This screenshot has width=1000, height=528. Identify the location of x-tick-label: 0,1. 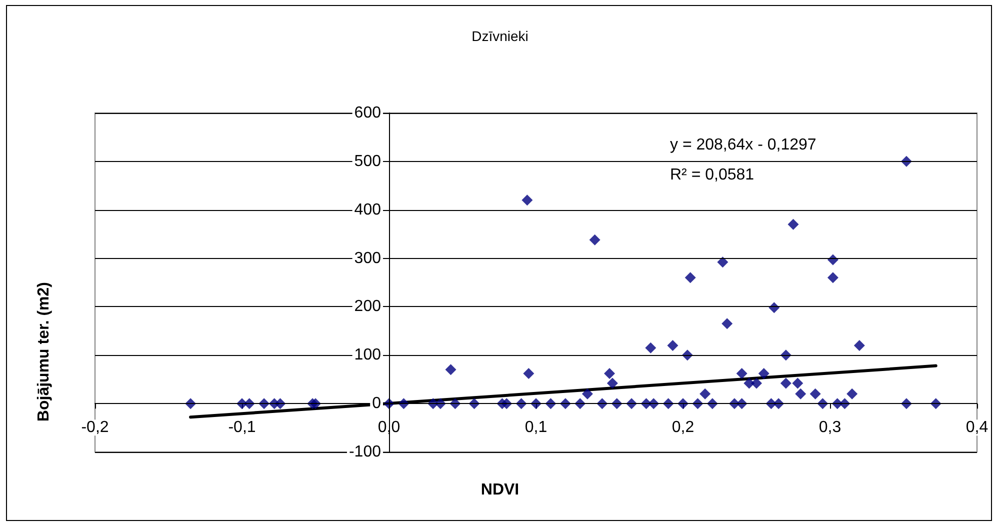
(536, 427).